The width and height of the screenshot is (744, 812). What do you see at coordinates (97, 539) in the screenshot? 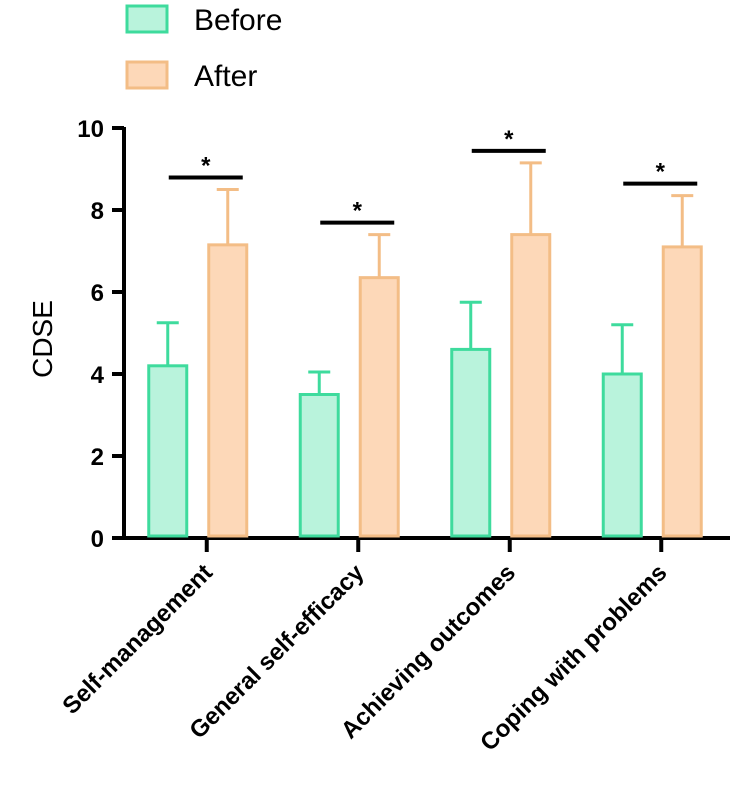
I see `y-tick-label: 0` at bounding box center [97, 539].